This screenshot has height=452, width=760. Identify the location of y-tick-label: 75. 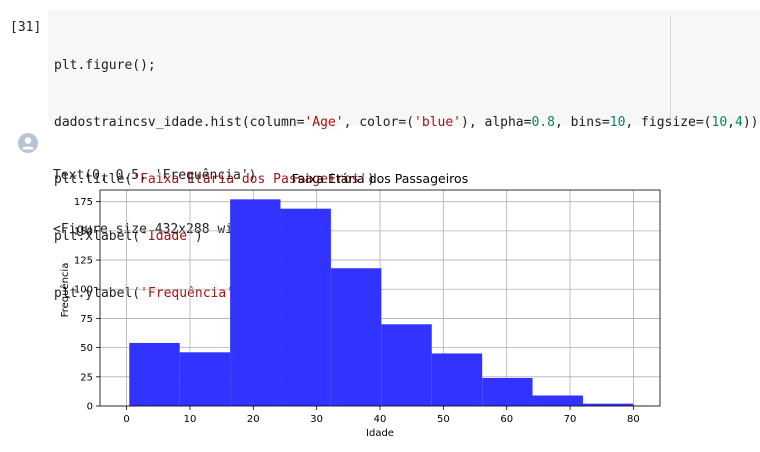
(86, 319).